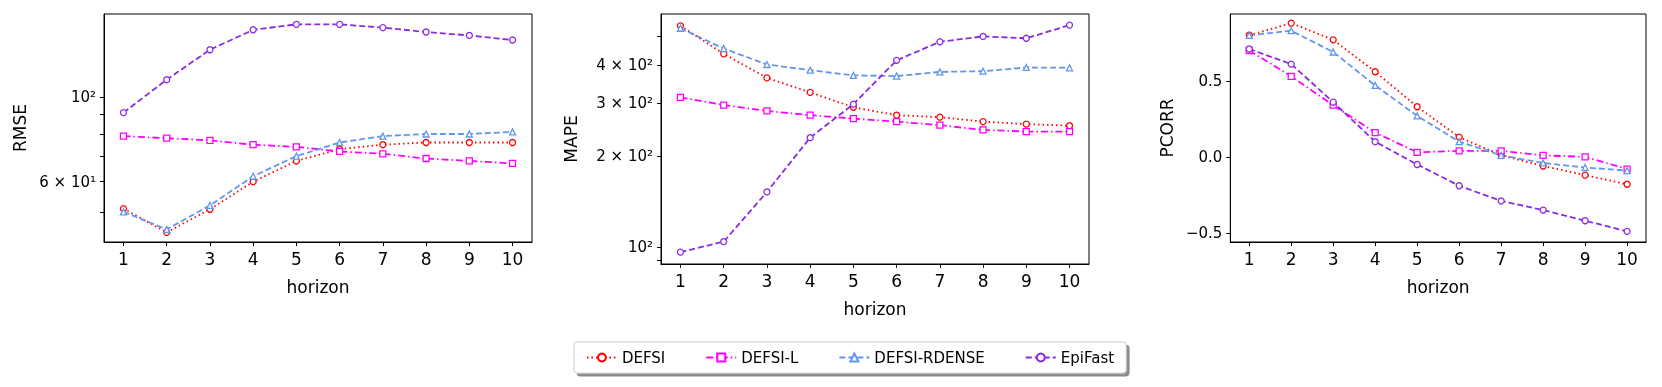 The image size is (1662, 387). What do you see at coordinates (770, 357) in the screenshot?
I see `legend-label: DEFSI-L` at bounding box center [770, 357].